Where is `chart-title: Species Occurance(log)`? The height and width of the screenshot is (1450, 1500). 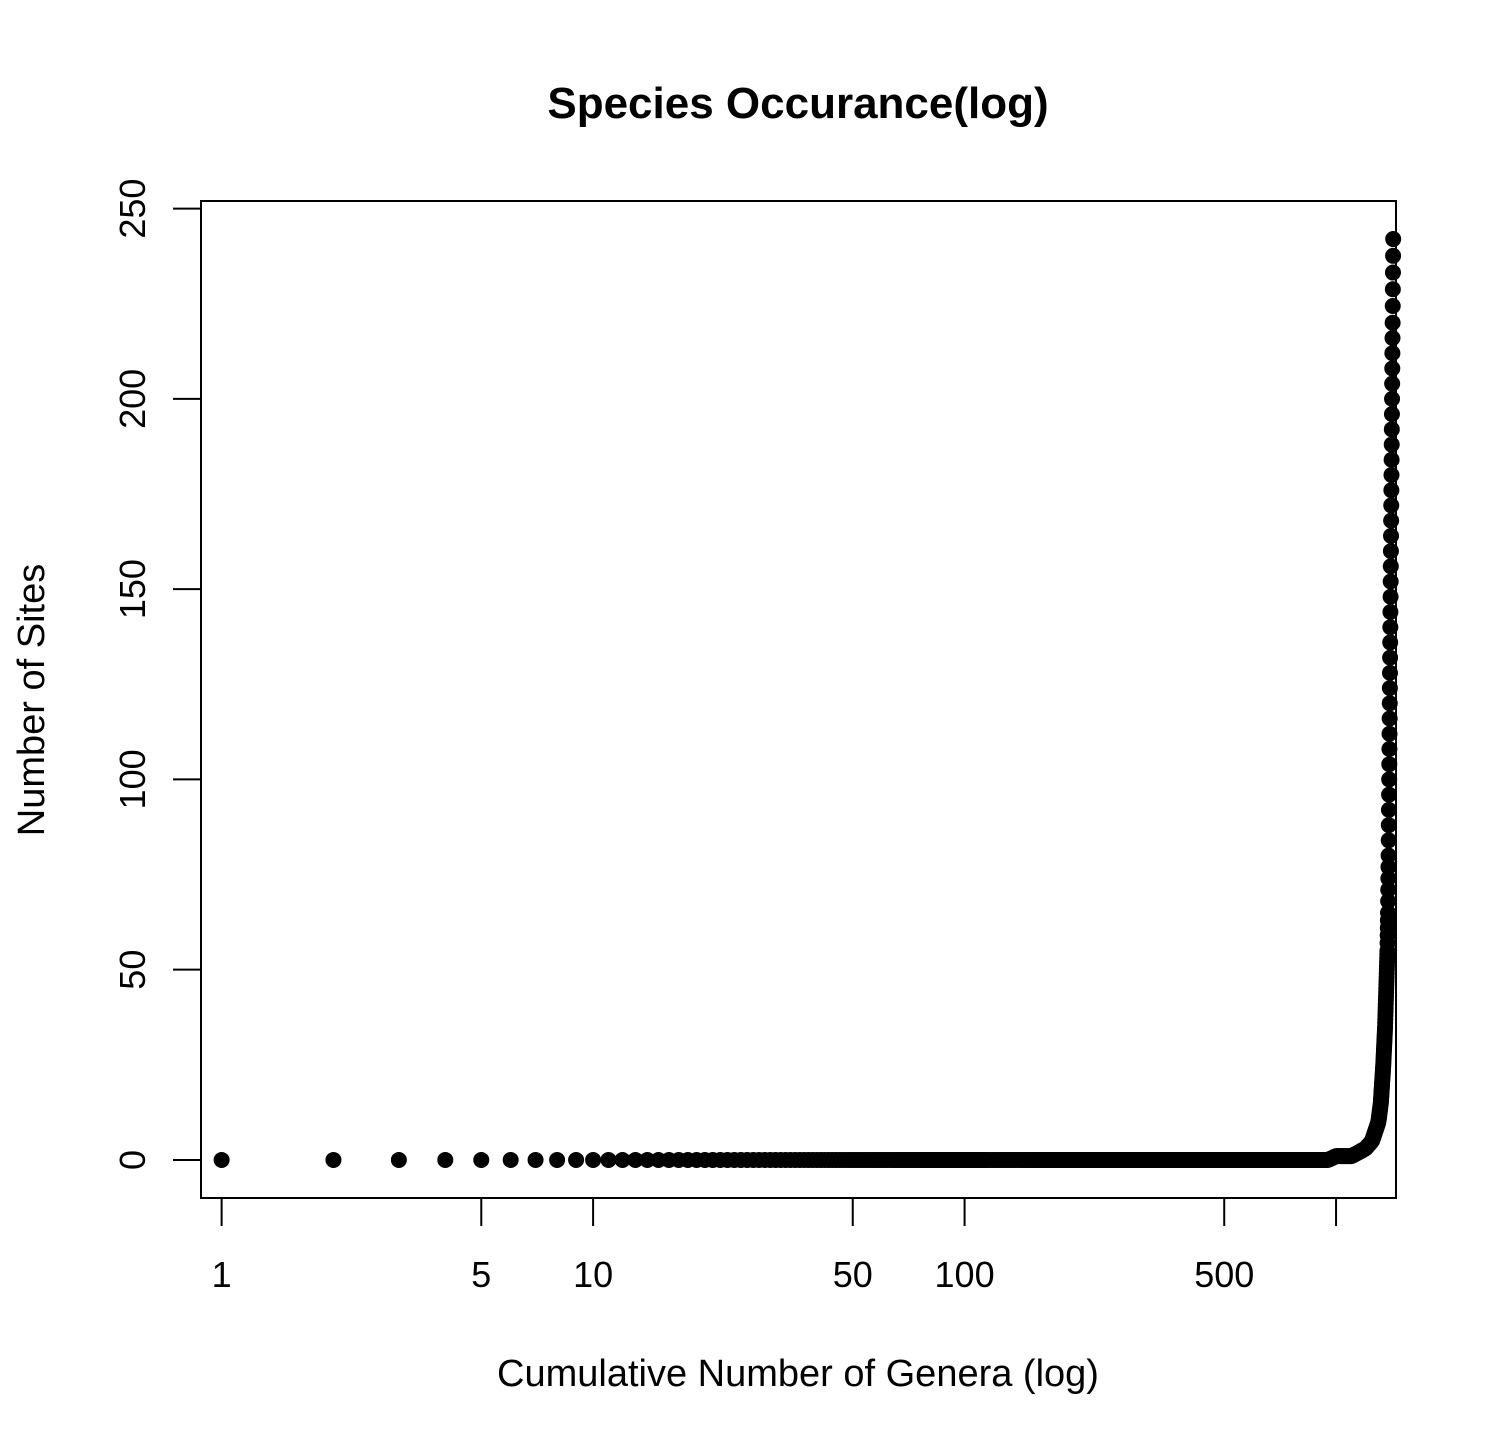 chart-title: Species Occurance(log) is located at coordinates (797, 103).